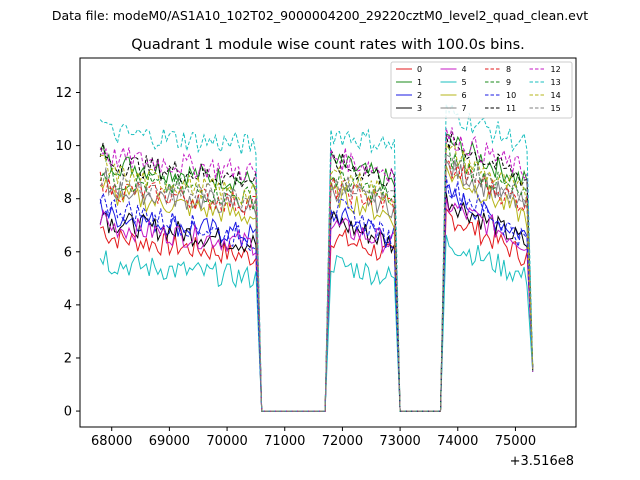 The image size is (640, 480). I want to click on y-tick-label: 4, so click(68, 305).